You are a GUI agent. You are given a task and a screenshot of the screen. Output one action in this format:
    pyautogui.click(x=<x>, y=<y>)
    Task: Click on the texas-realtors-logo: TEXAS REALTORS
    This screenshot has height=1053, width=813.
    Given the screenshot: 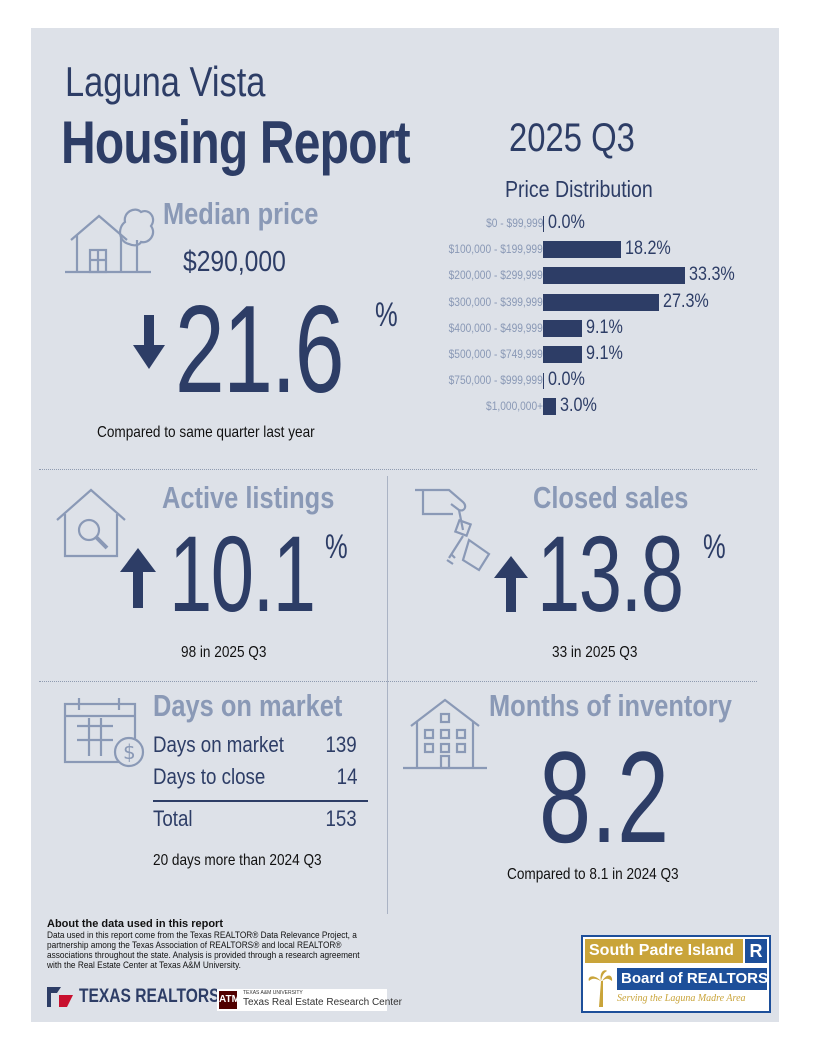 What is the action you would take?
    pyautogui.click(x=148, y=997)
    